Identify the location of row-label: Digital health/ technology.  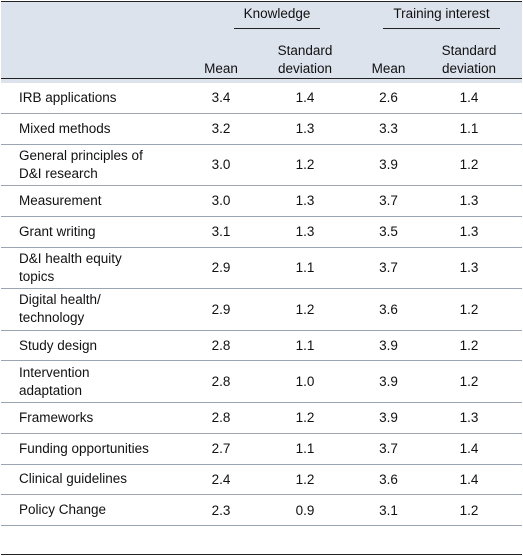
(97, 309).